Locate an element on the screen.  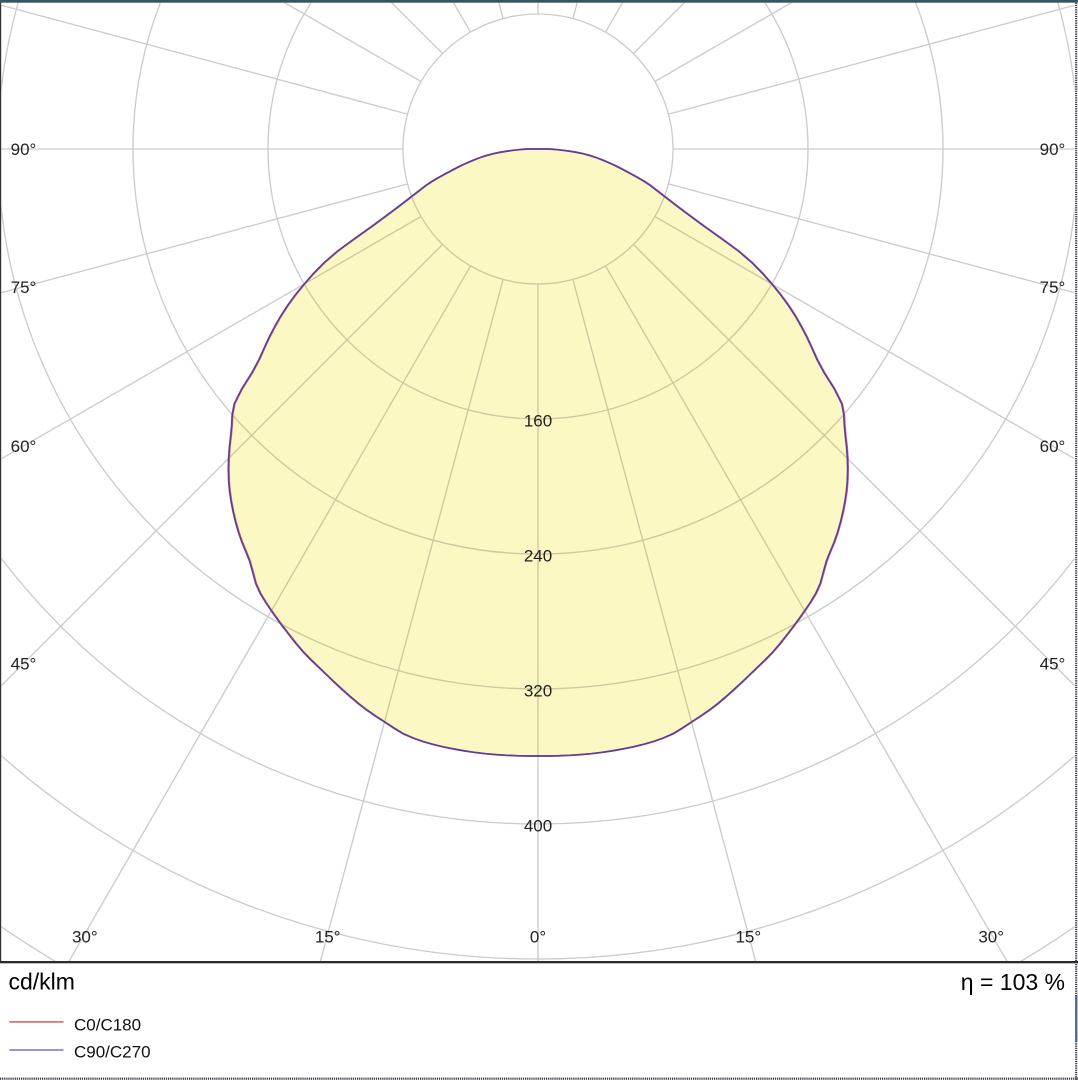
svg-text: cd/klm is located at coordinates (42, 982).